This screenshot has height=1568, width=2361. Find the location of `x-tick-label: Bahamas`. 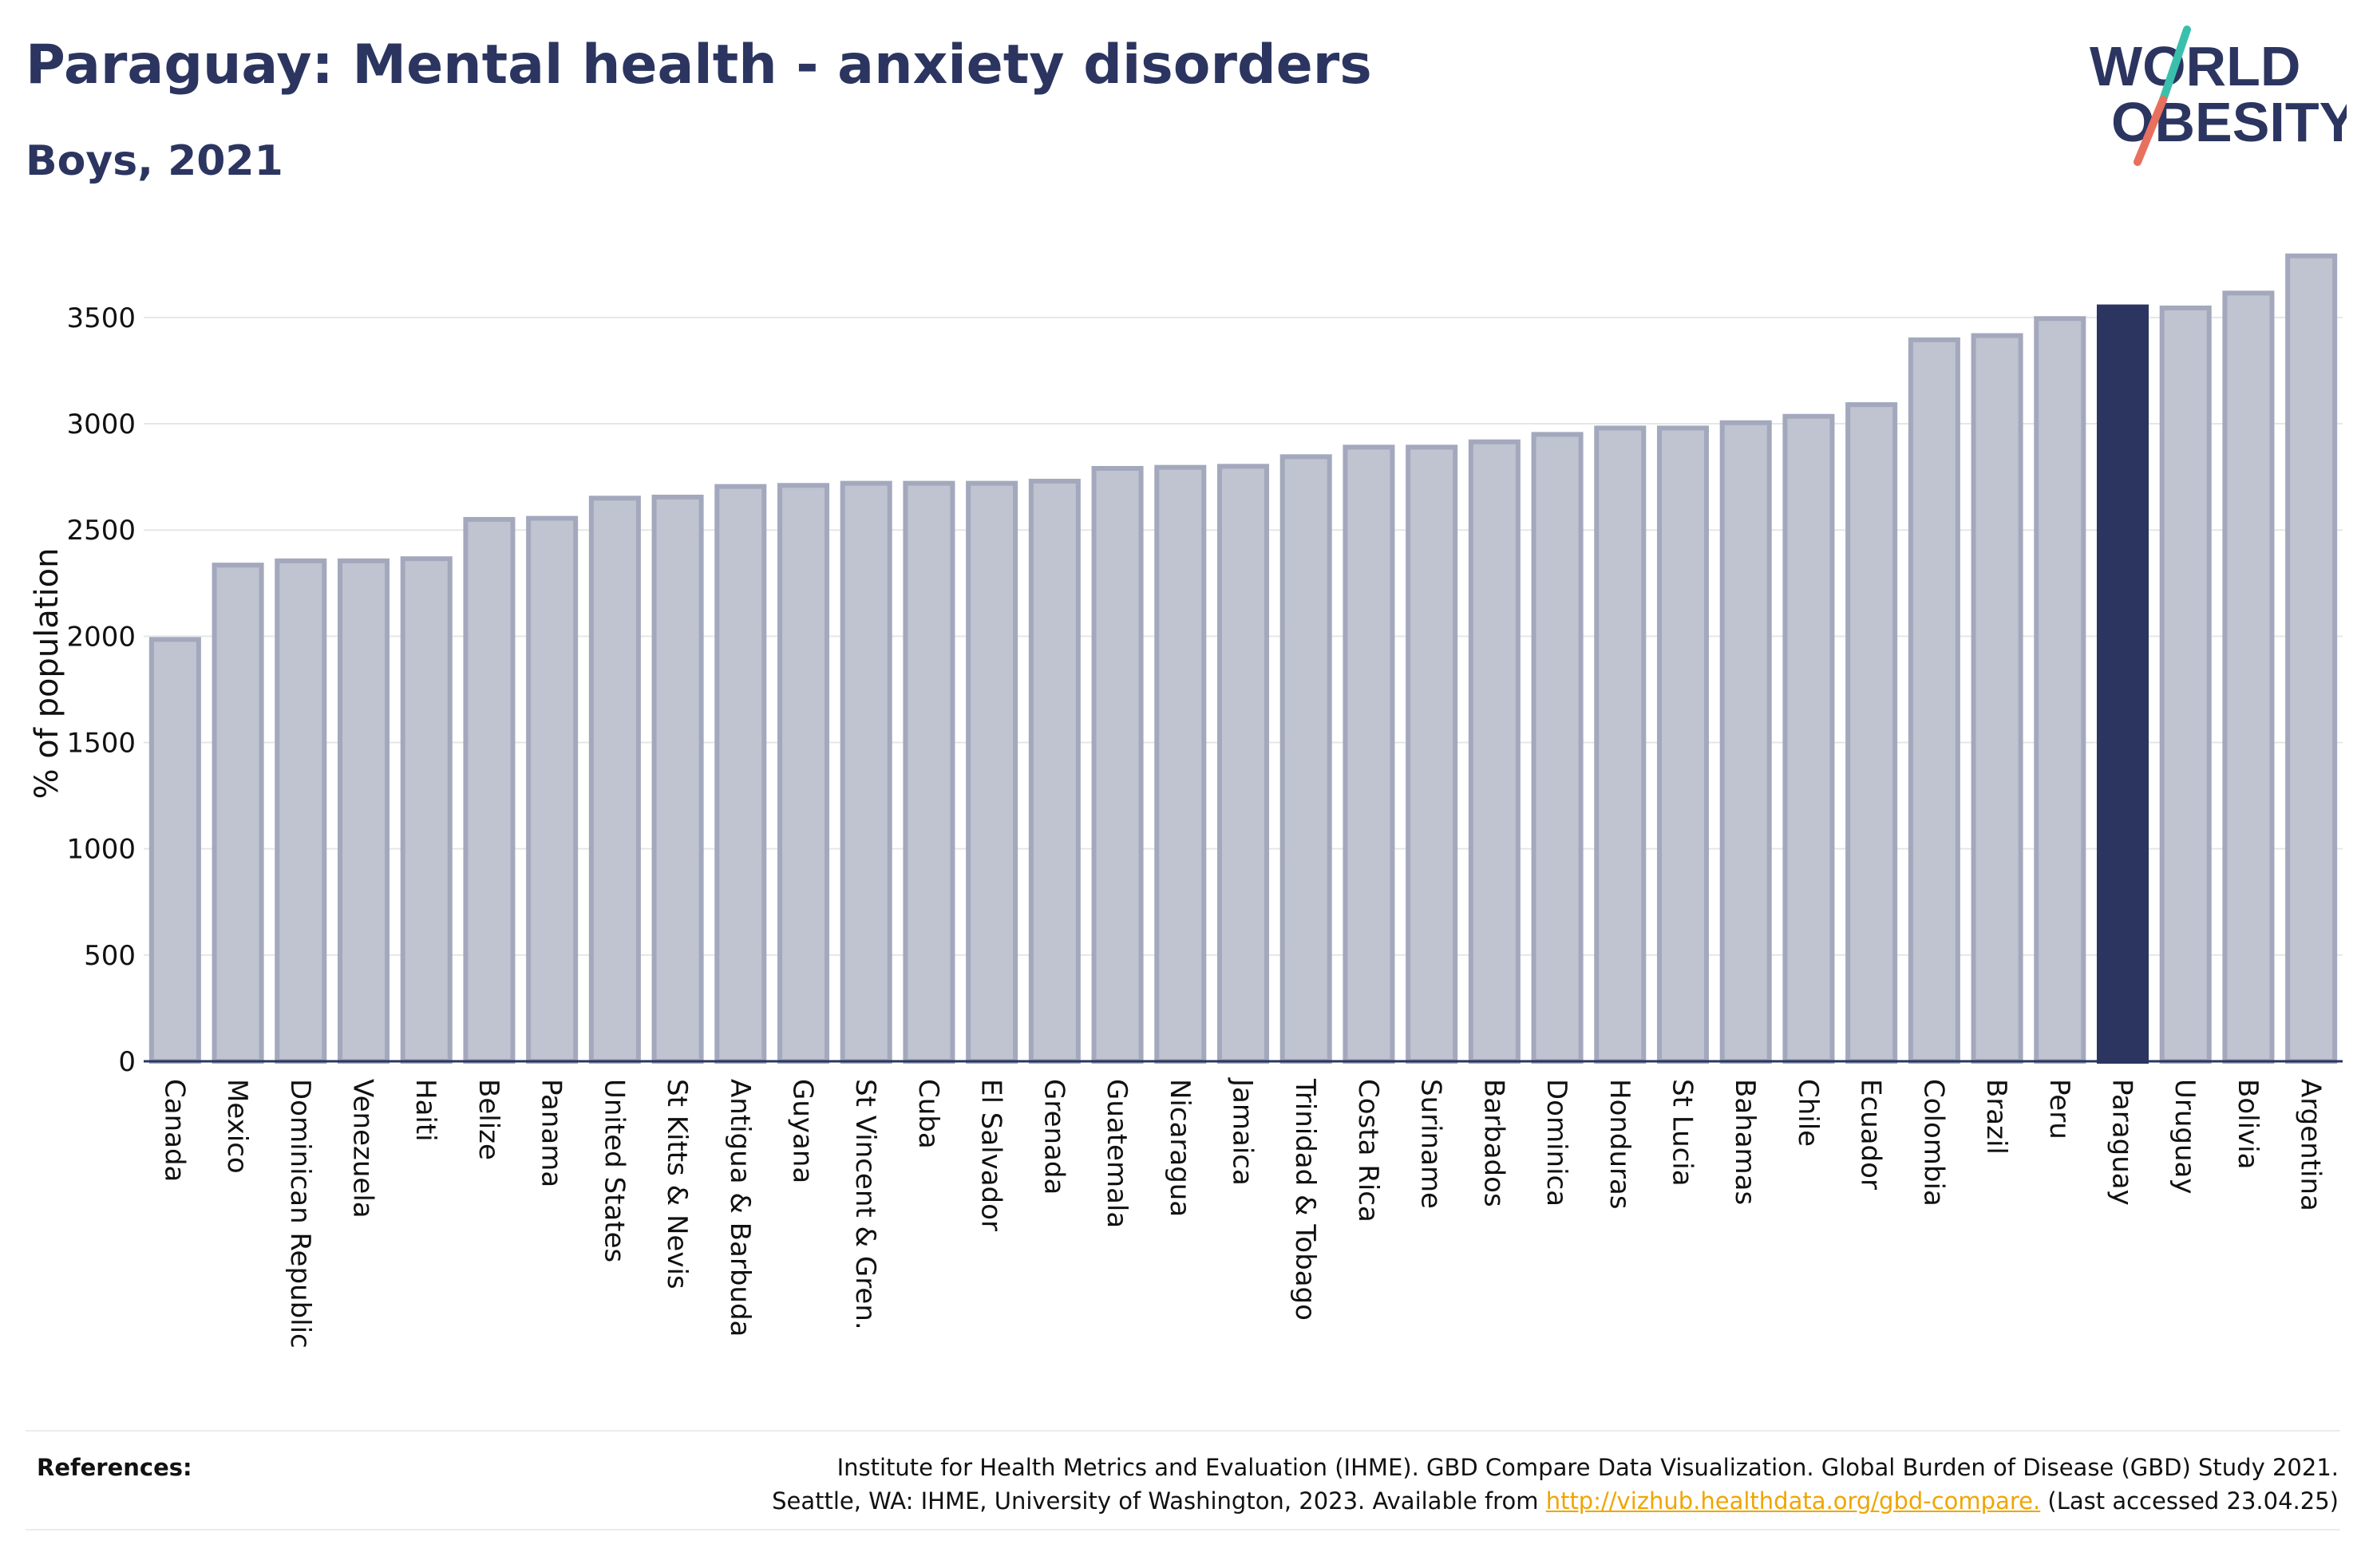

x-tick-label: Bahamas is located at coordinates (1745, 1142).